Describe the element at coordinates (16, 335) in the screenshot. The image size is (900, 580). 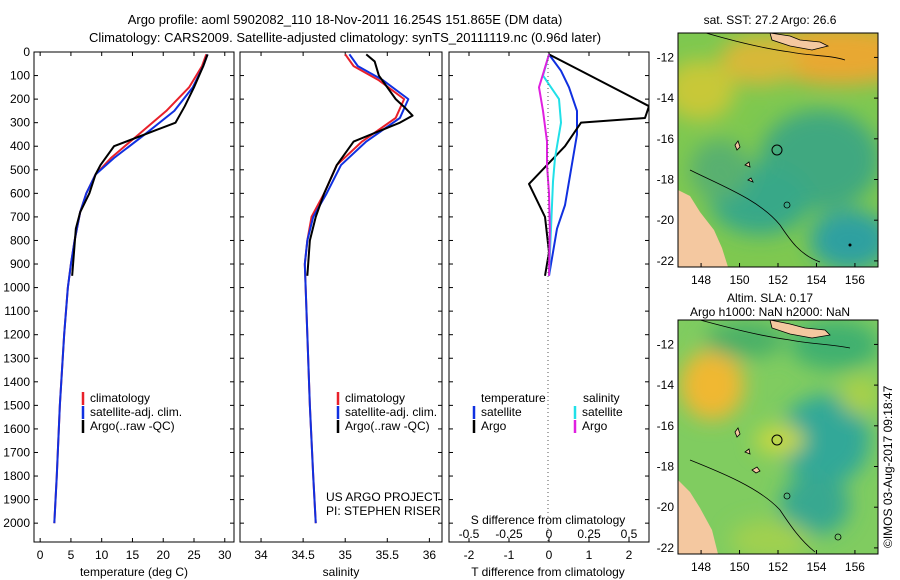
I see `y-tick-label: 1200` at that location.